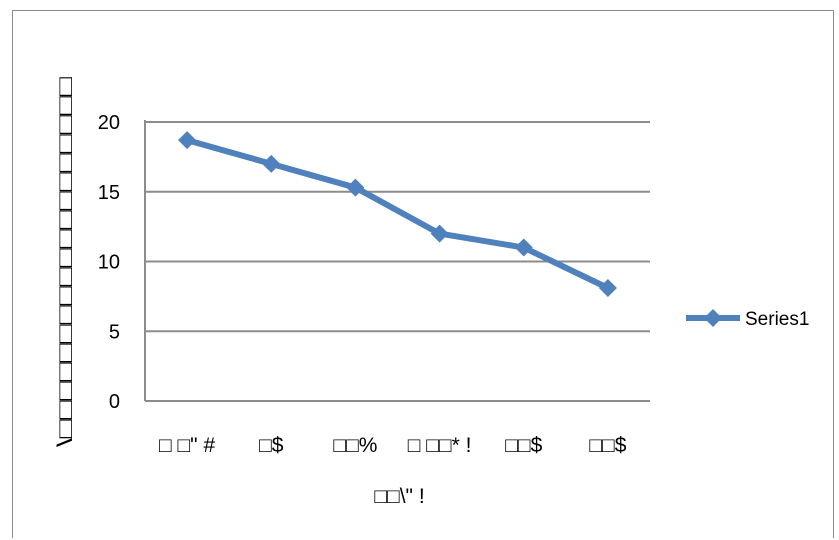 The width and height of the screenshot is (839, 540). Describe the element at coordinates (355, 445) in the screenshot. I see `x-tick-label: □□%` at that location.